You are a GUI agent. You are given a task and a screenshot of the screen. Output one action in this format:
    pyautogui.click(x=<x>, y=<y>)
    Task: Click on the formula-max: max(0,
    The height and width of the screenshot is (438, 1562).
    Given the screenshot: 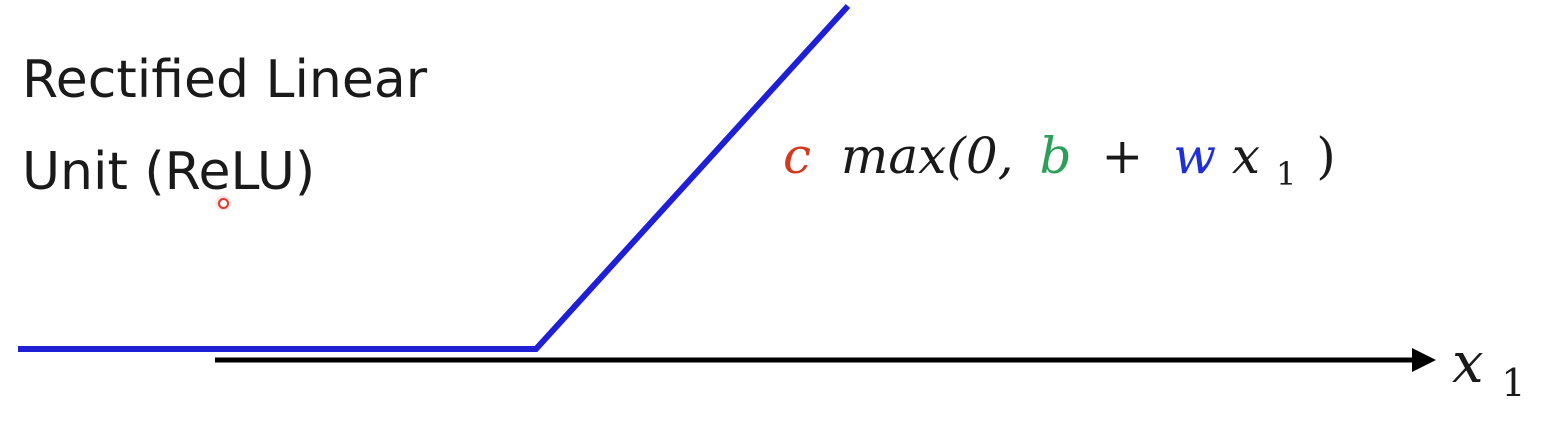 What is the action you would take?
    pyautogui.click(x=927, y=156)
    